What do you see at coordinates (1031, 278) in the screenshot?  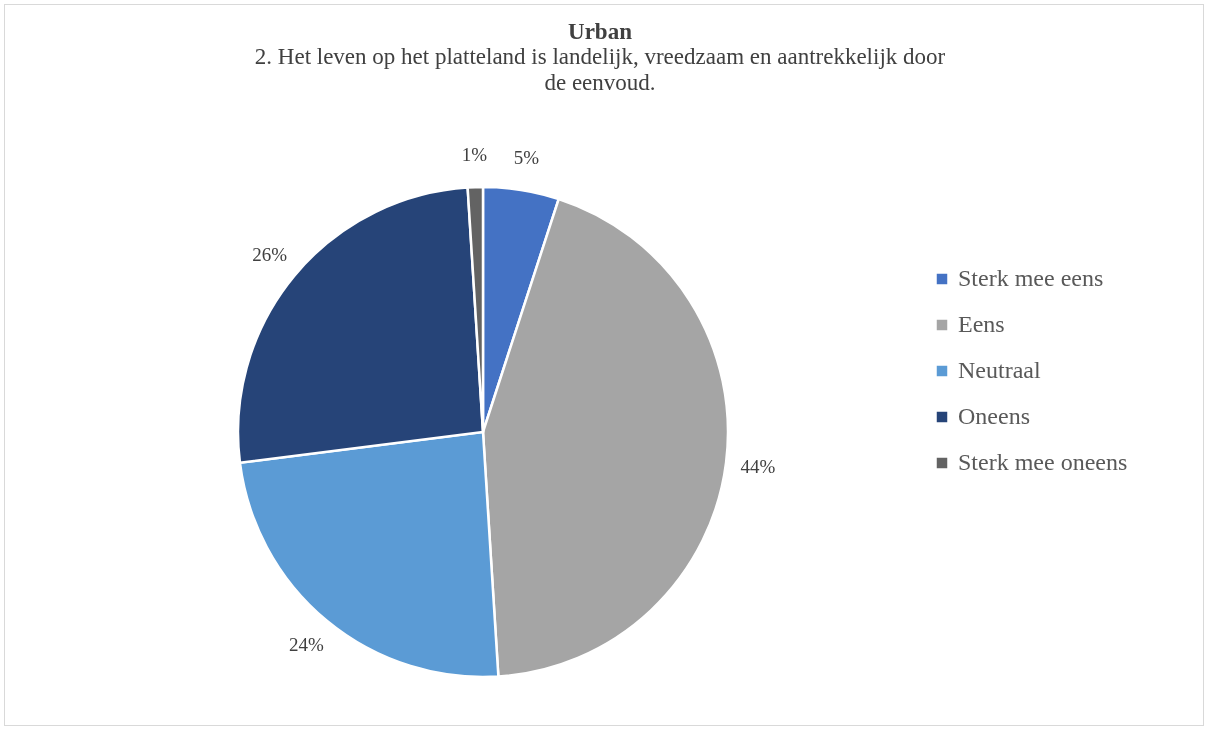 I see `legend-label: Sterk mee eens` at bounding box center [1031, 278].